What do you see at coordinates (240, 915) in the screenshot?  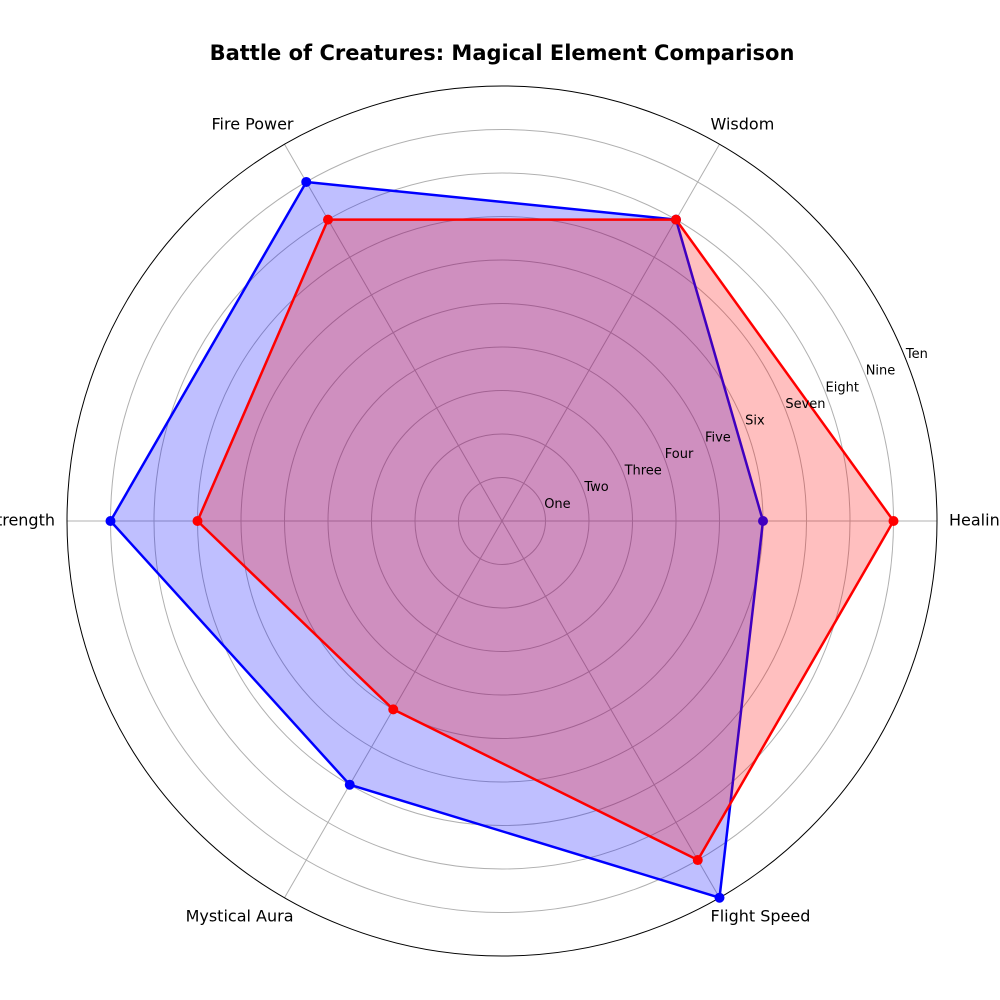 I see `category-label-mystical-aura: Mystical Aura` at bounding box center [240, 915].